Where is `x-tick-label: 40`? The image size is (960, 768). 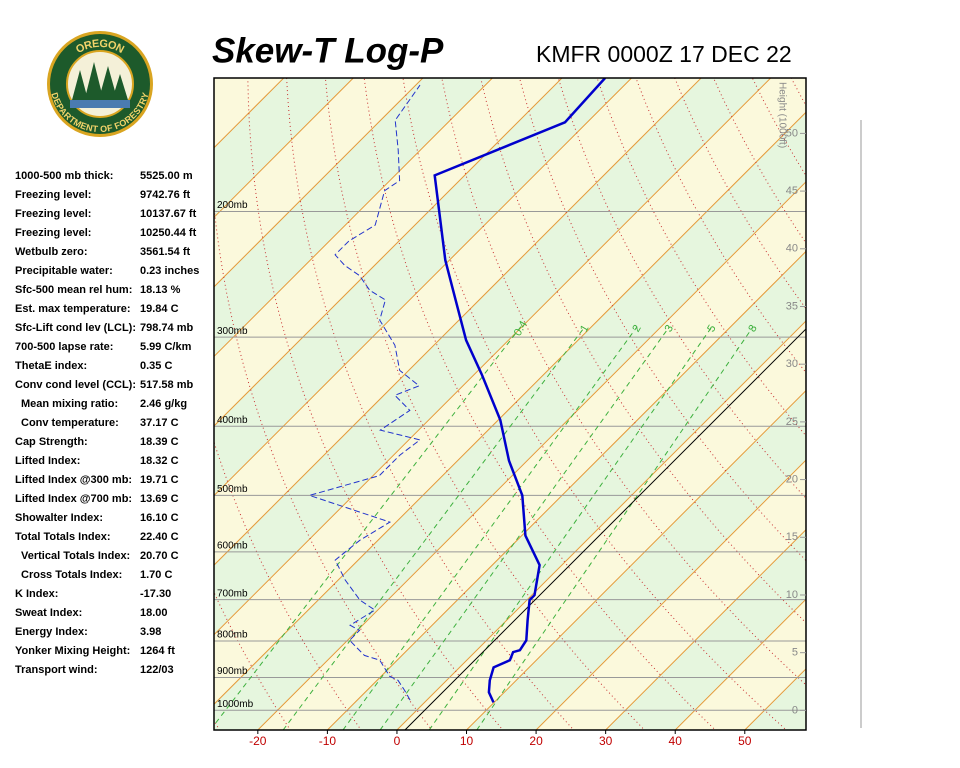
x-tick-label: 40 is located at coordinates (676, 741).